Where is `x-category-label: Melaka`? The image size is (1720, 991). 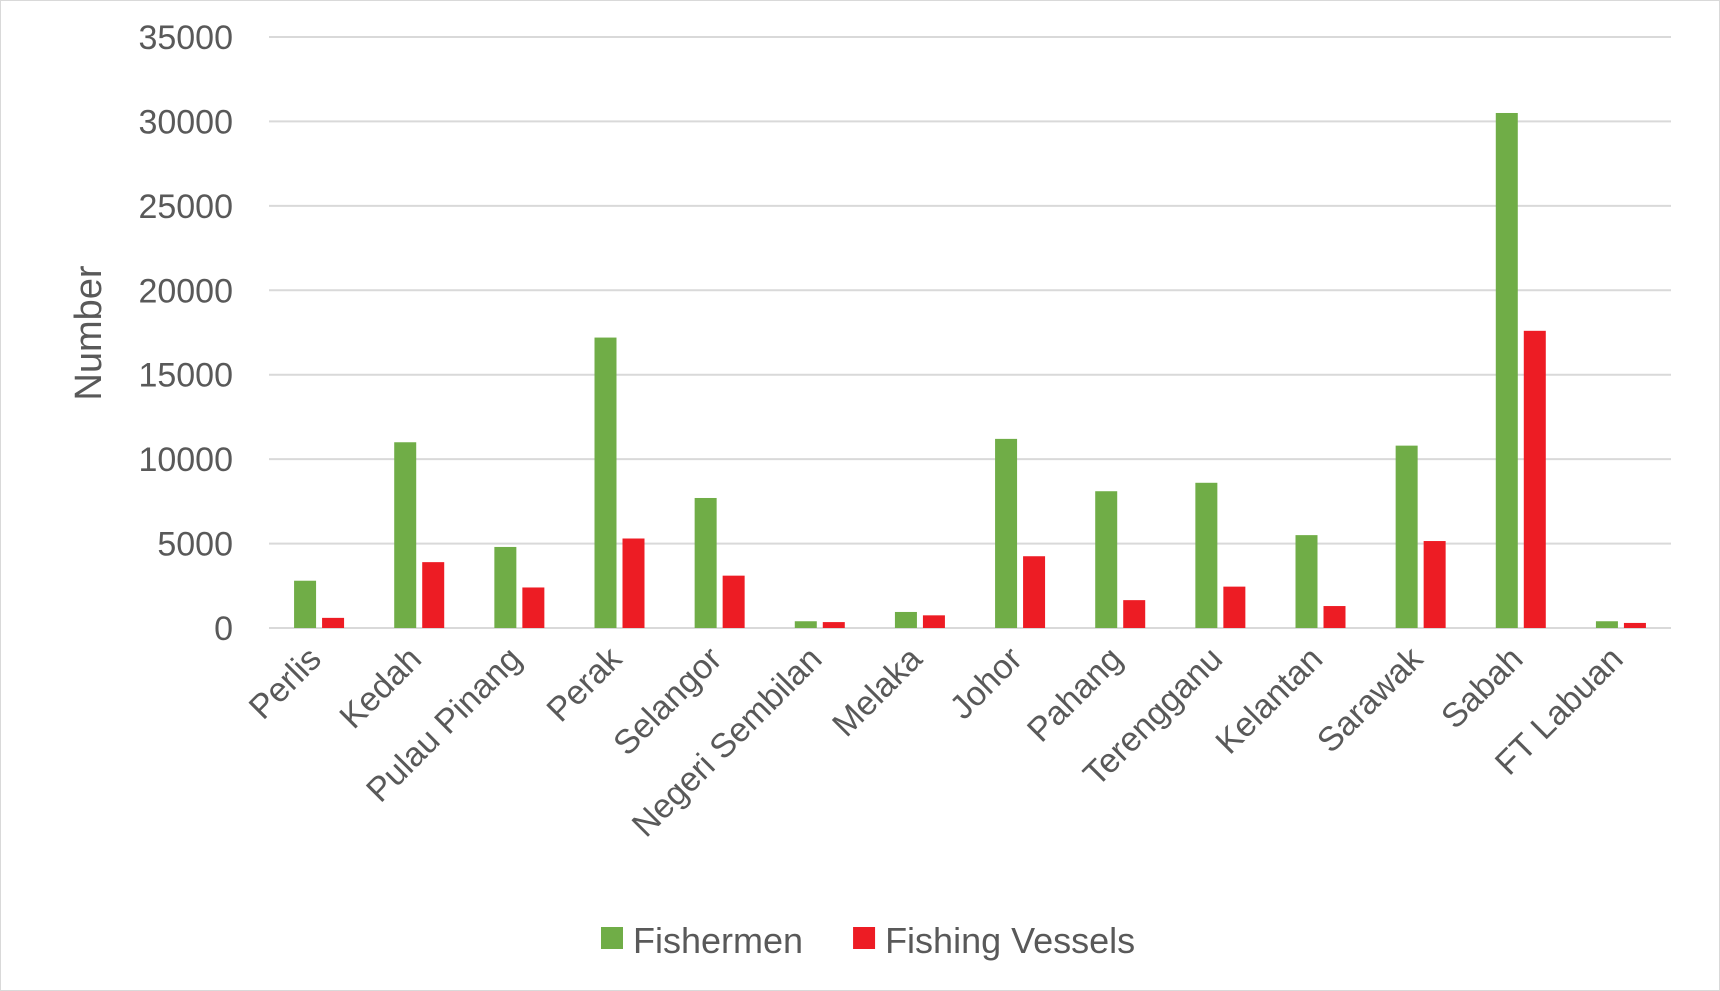 x-category-label: Melaka is located at coordinates (877, 692).